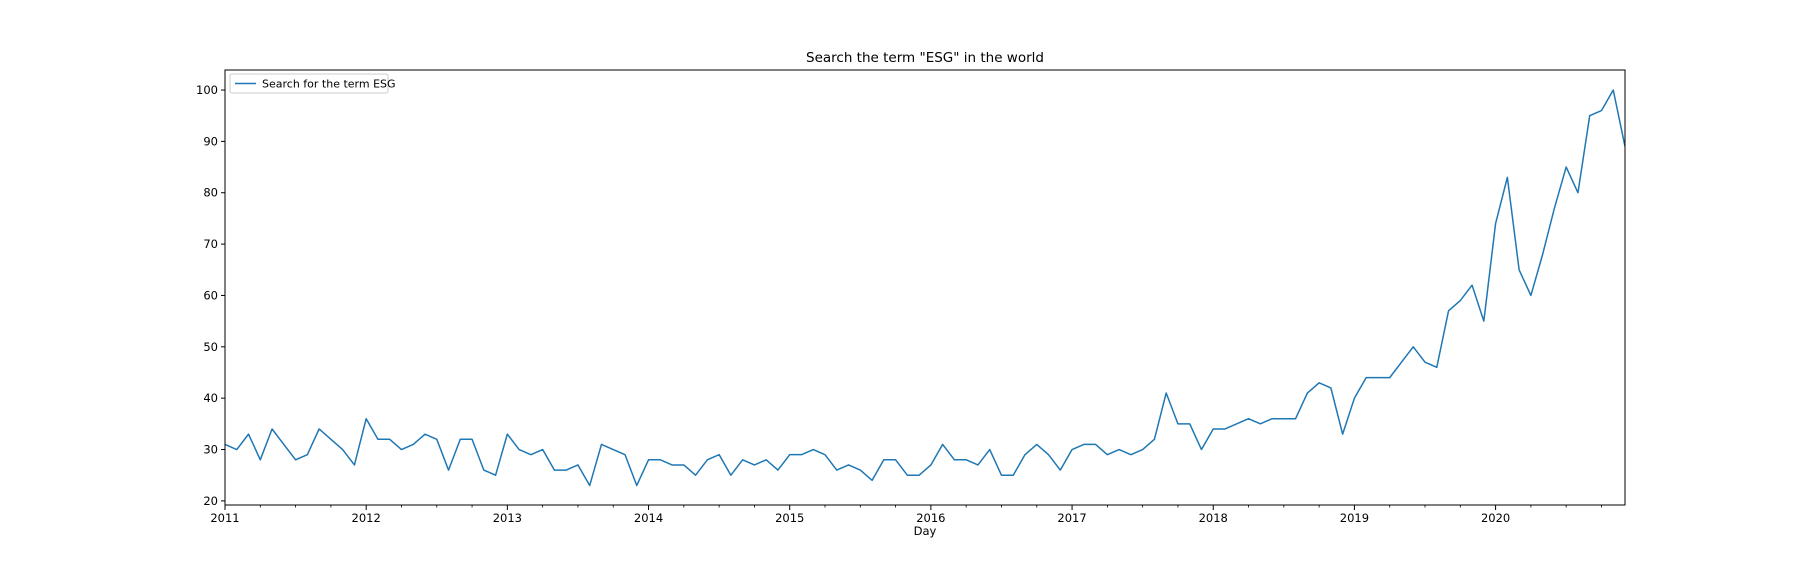 Image resolution: width=1800 pixels, height=576 pixels. Describe the element at coordinates (210, 141) in the screenshot. I see `y-tick-label: 90` at that location.